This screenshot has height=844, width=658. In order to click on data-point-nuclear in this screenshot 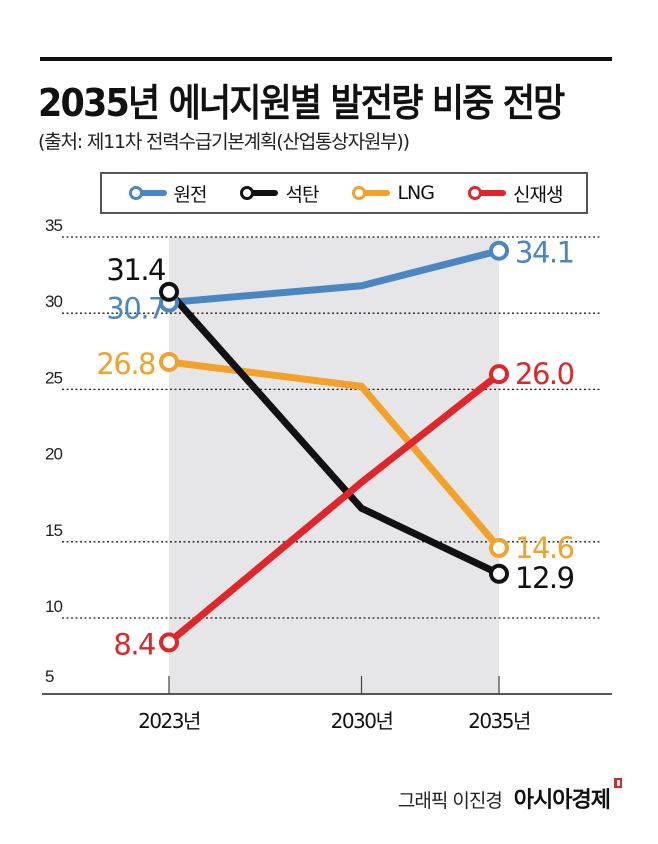, I will do `click(499, 250)`.